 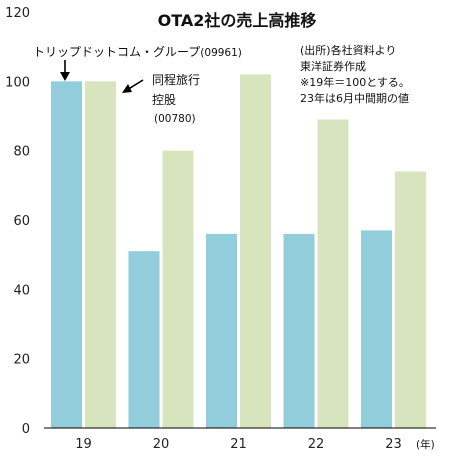 I want to click on x-axis-ticks: 19 20 21 22 23, so click(x=238, y=444).